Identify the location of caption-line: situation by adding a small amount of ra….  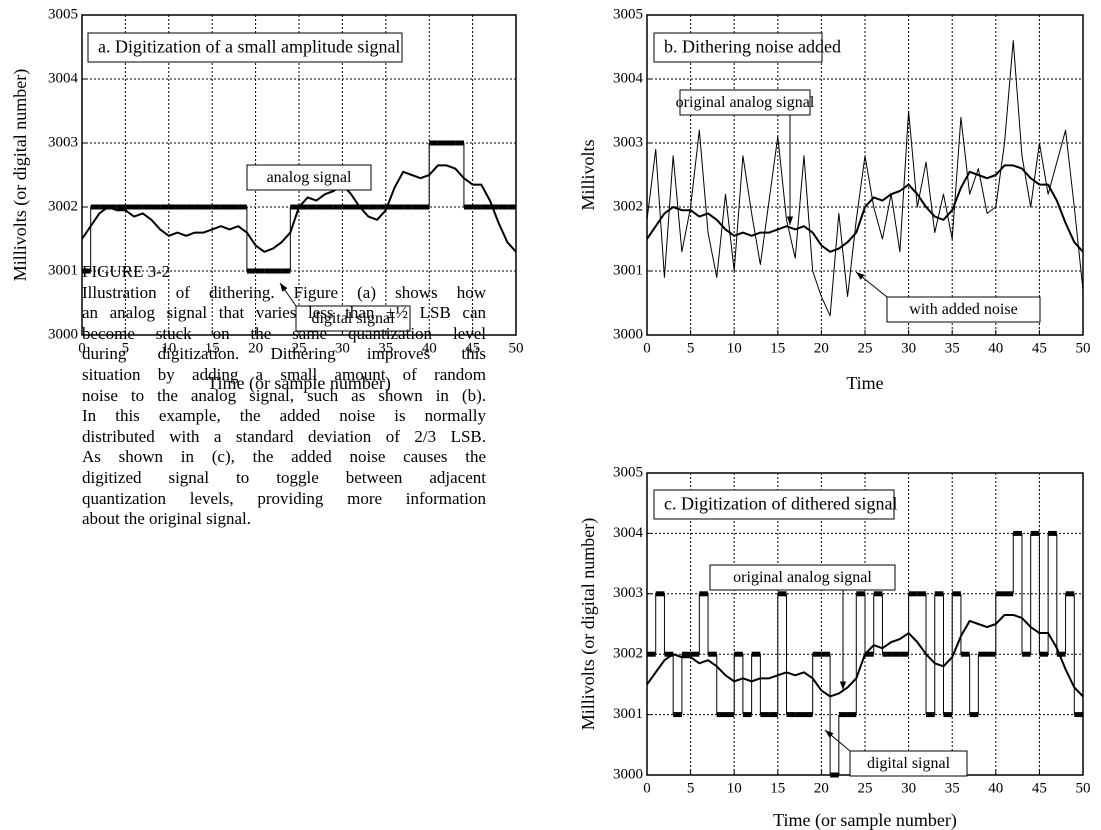
(284, 374).